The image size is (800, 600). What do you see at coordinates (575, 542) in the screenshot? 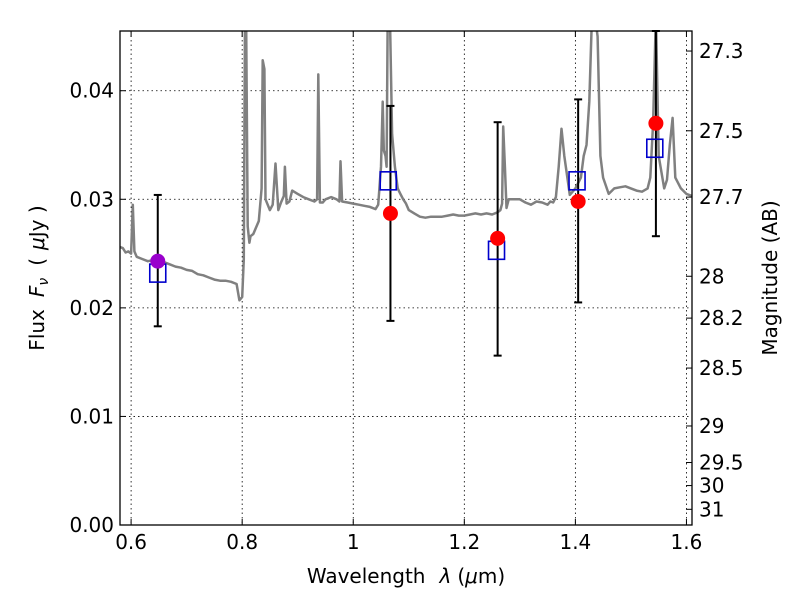
I see `x-tick-label: 1.4` at bounding box center [575, 542].